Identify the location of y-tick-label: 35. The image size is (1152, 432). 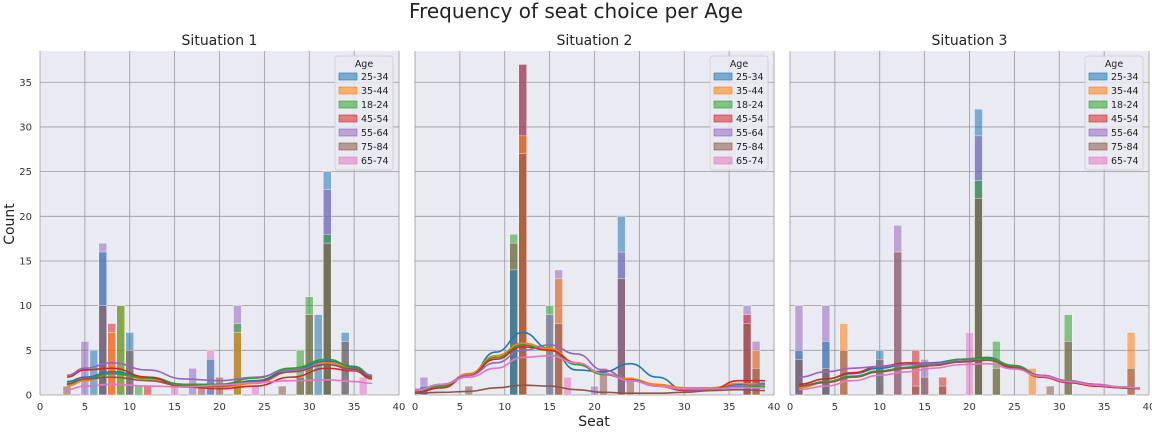
(25, 83).